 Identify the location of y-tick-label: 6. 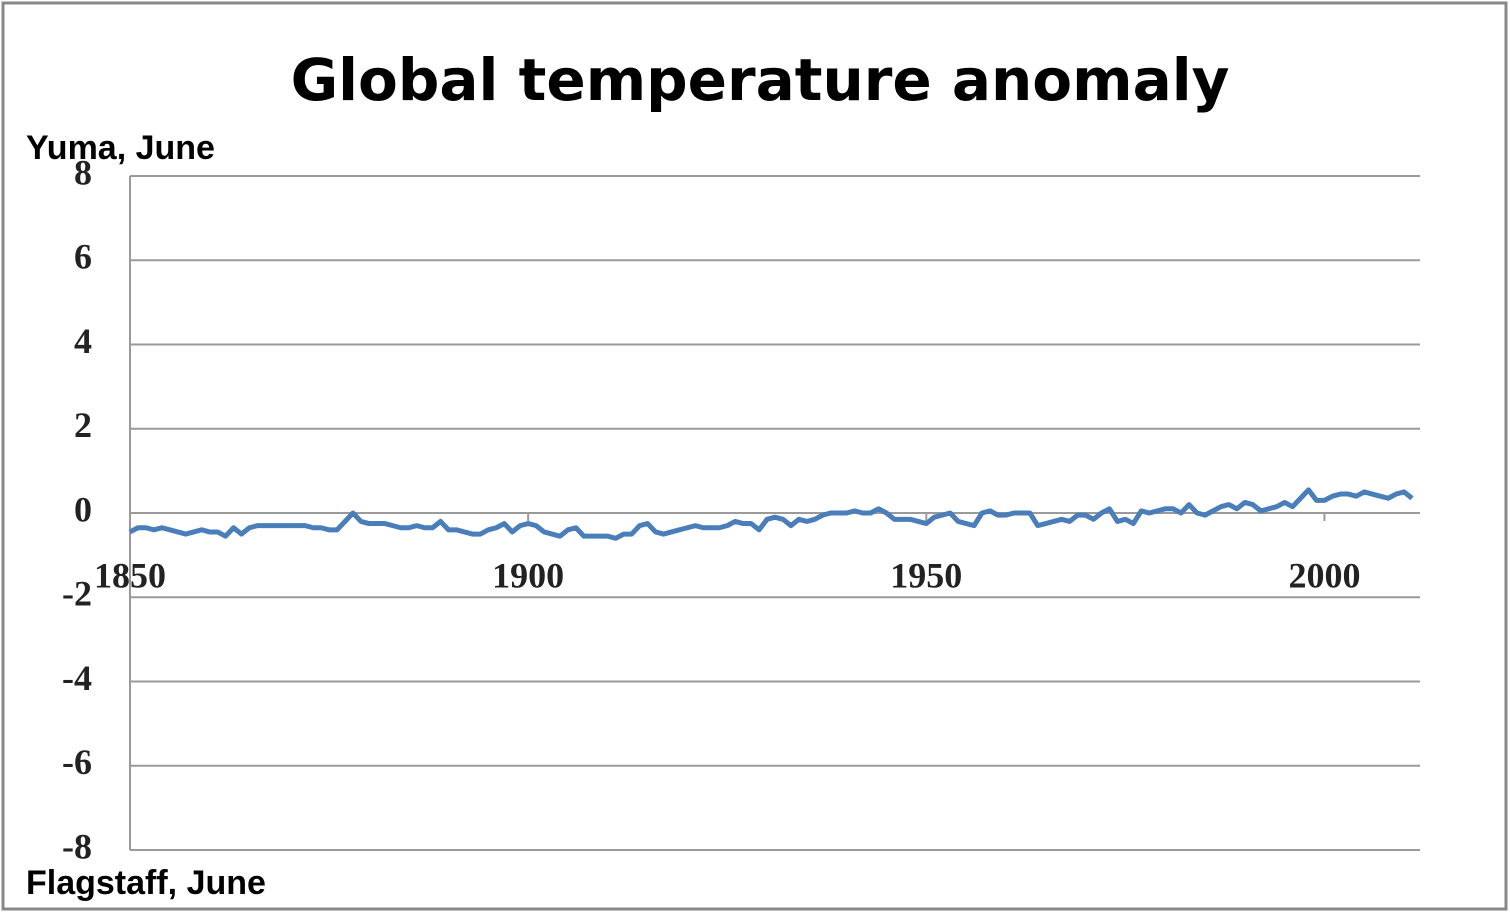
(83, 257).